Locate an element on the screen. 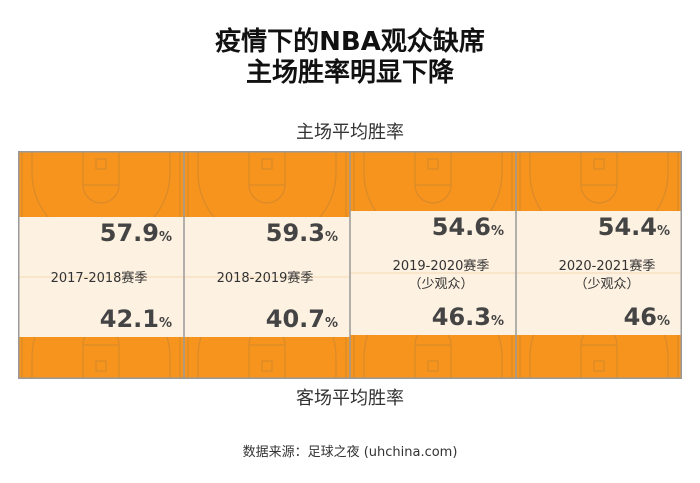  away-win-rate-value: 46.3% is located at coordinates (468, 317).